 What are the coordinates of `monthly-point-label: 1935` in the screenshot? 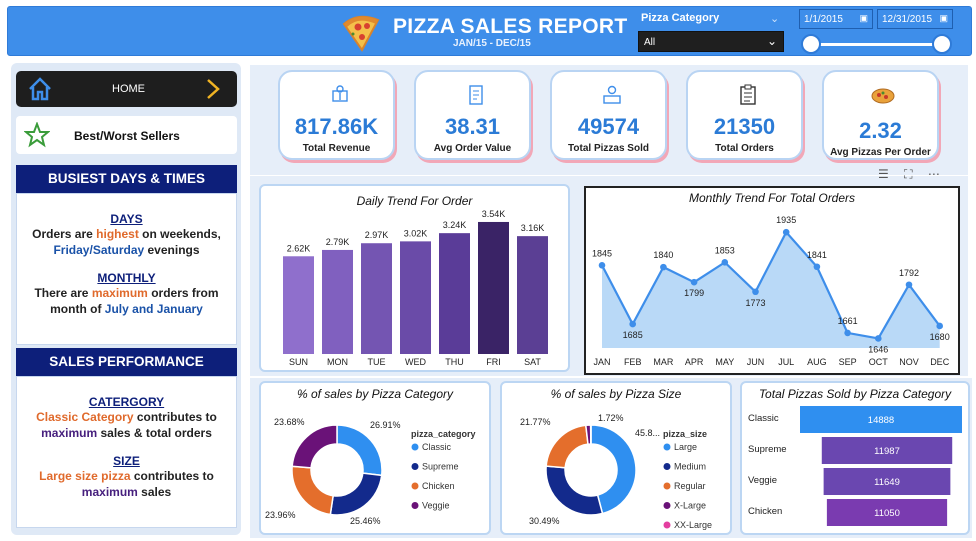 It's located at (786, 220).